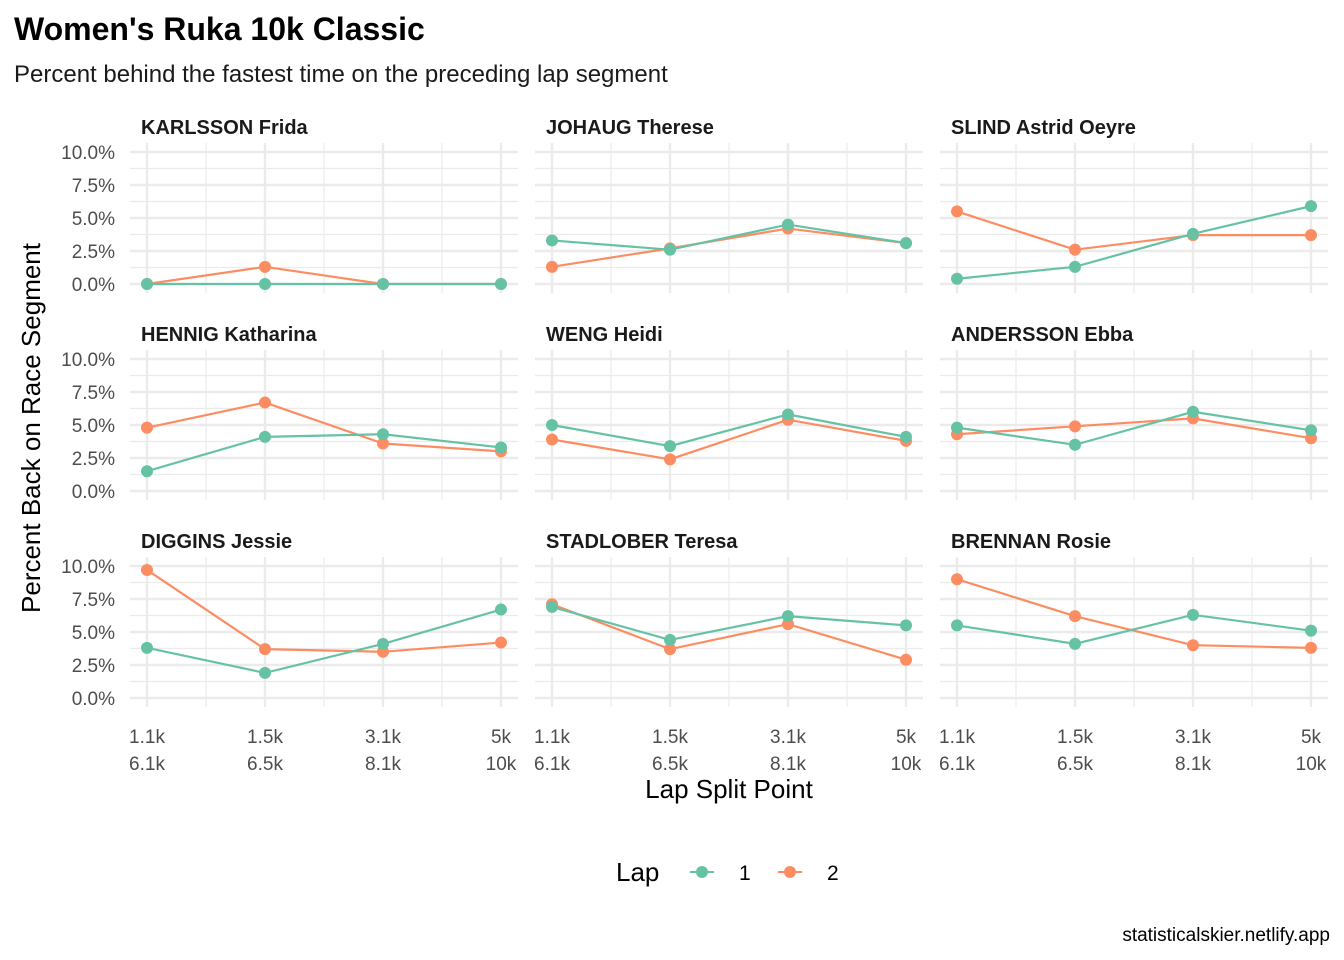  What do you see at coordinates (642, 542) in the screenshot?
I see `facet-strip-label: STADLOBER Teresa` at bounding box center [642, 542].